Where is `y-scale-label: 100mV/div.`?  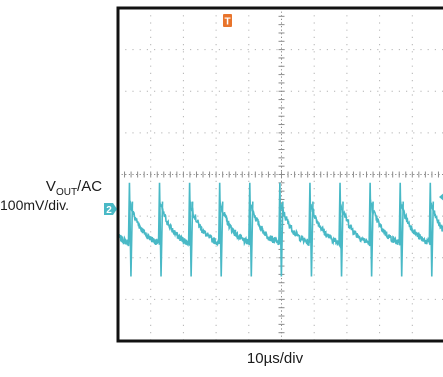
y-scale-label: 100mV/div. is located at coordinates (34, 205).